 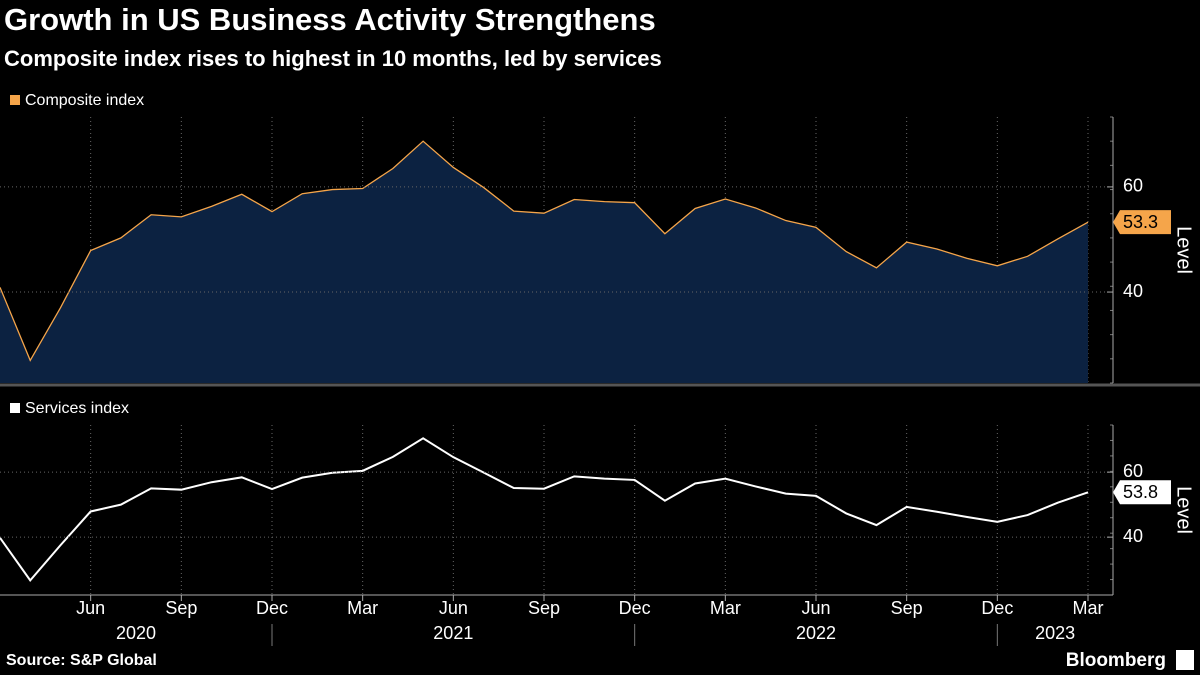 What do you see at coordinates (1055, 633) in the screenshot?
I see `year-label: 2023` at bounding box center [1055, 633].